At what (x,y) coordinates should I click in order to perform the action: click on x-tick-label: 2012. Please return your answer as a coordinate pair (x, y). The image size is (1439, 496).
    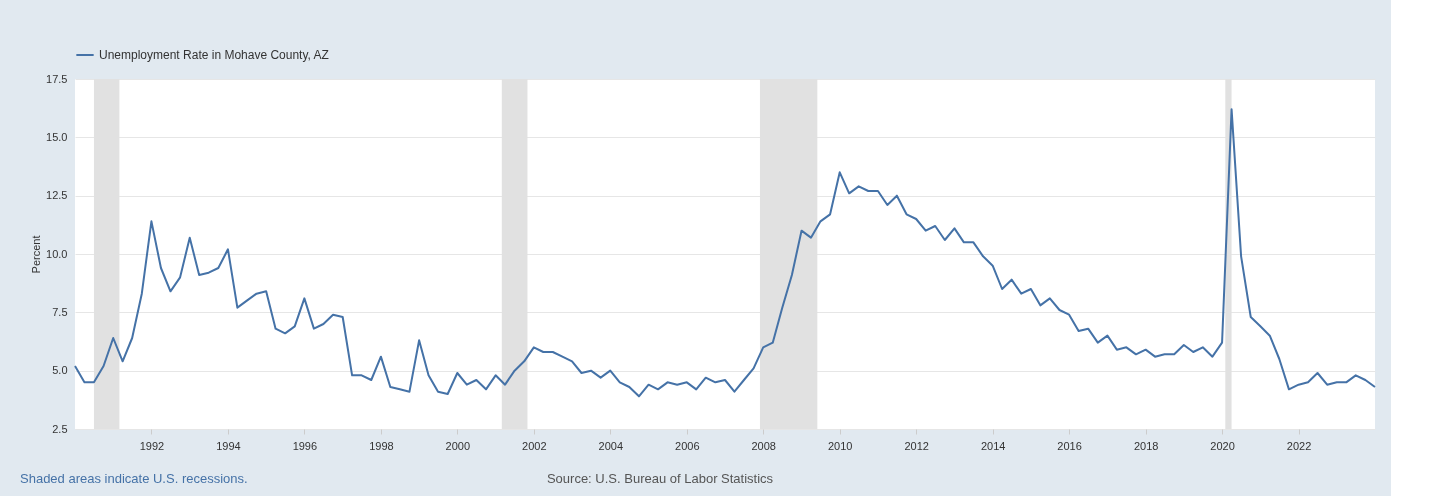
    Looking at the image, I should click on (916, 445).